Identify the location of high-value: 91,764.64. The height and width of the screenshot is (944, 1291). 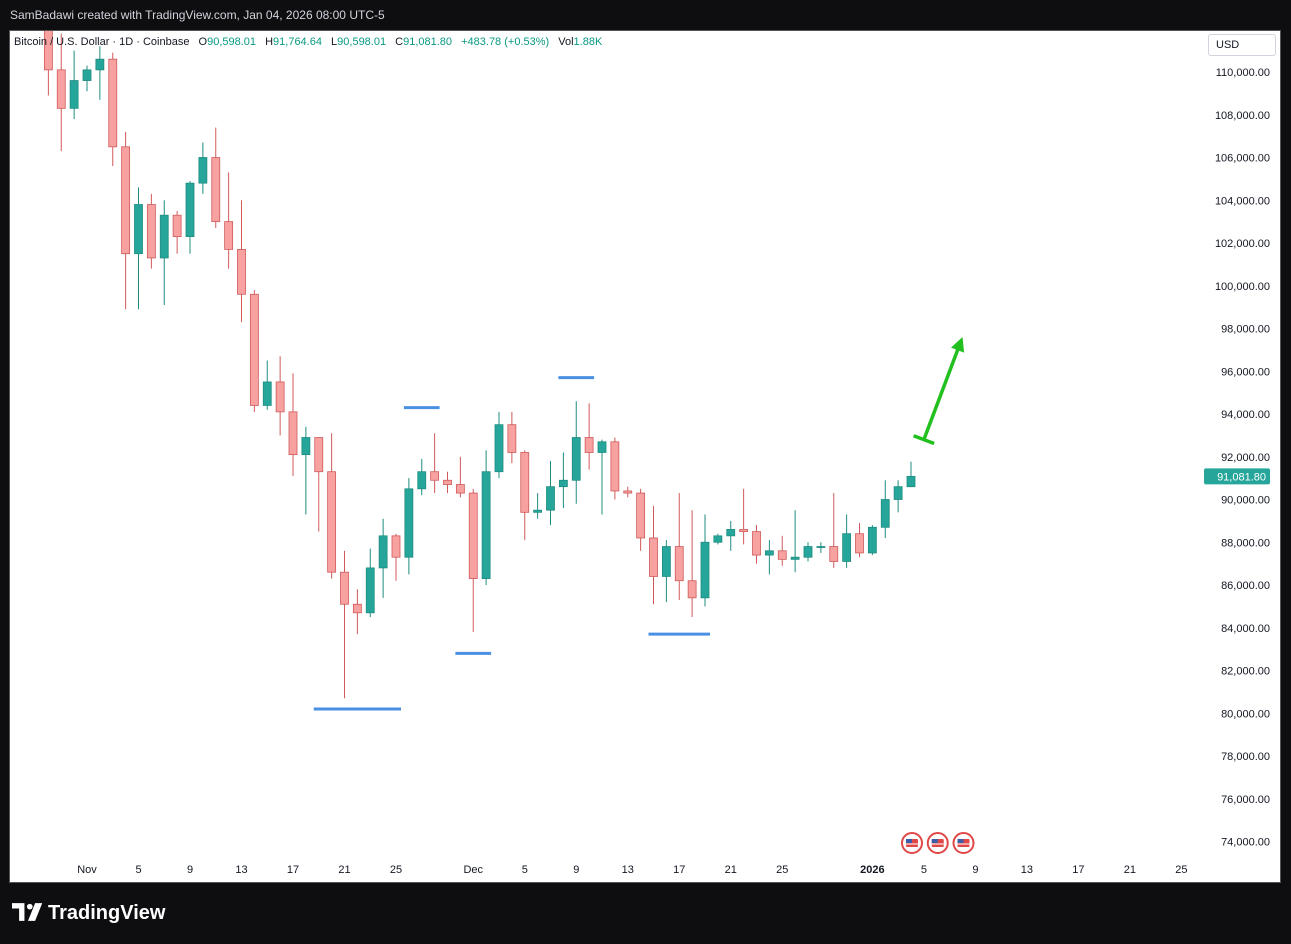
(297, 42).